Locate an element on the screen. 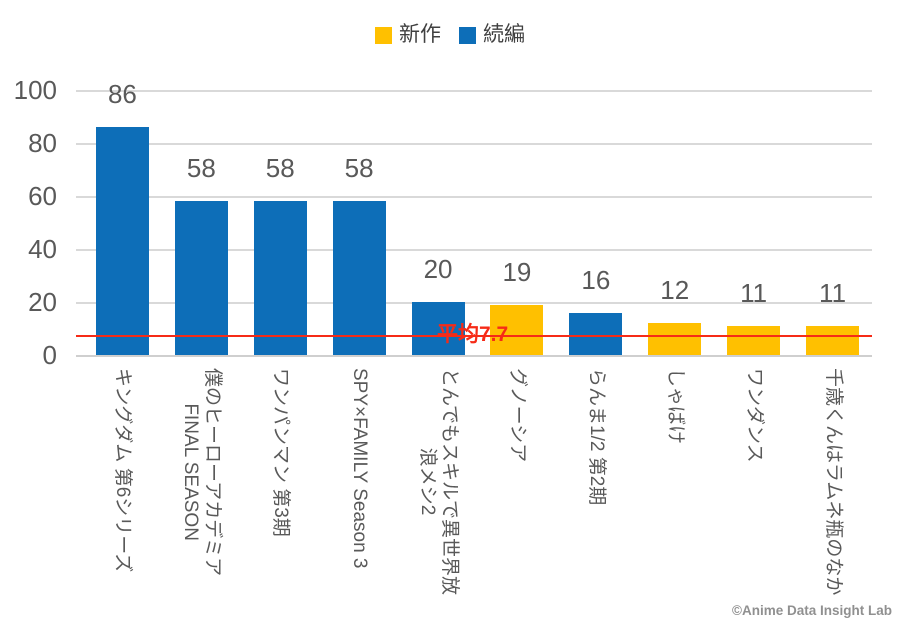 This screenshot has height=622, width=900. bar-value-label: 16 is located at coordinates (596, 279).